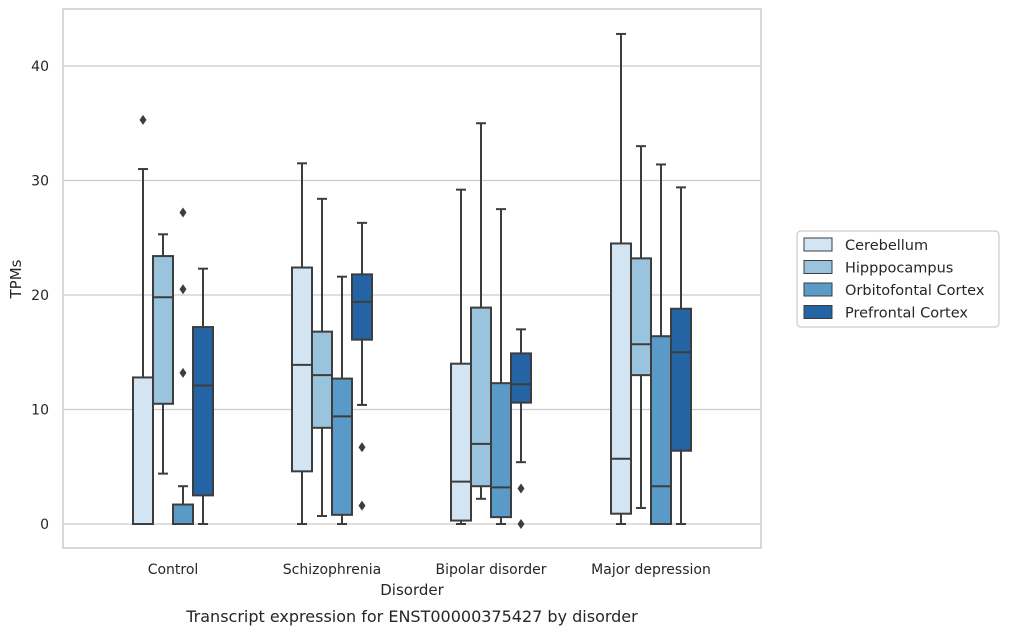 The image size is (1009, 634). Describe the element at coordinates (915, 291) in the screenshot. I see `legend-label: Orbitofontal Cortex` at that location.